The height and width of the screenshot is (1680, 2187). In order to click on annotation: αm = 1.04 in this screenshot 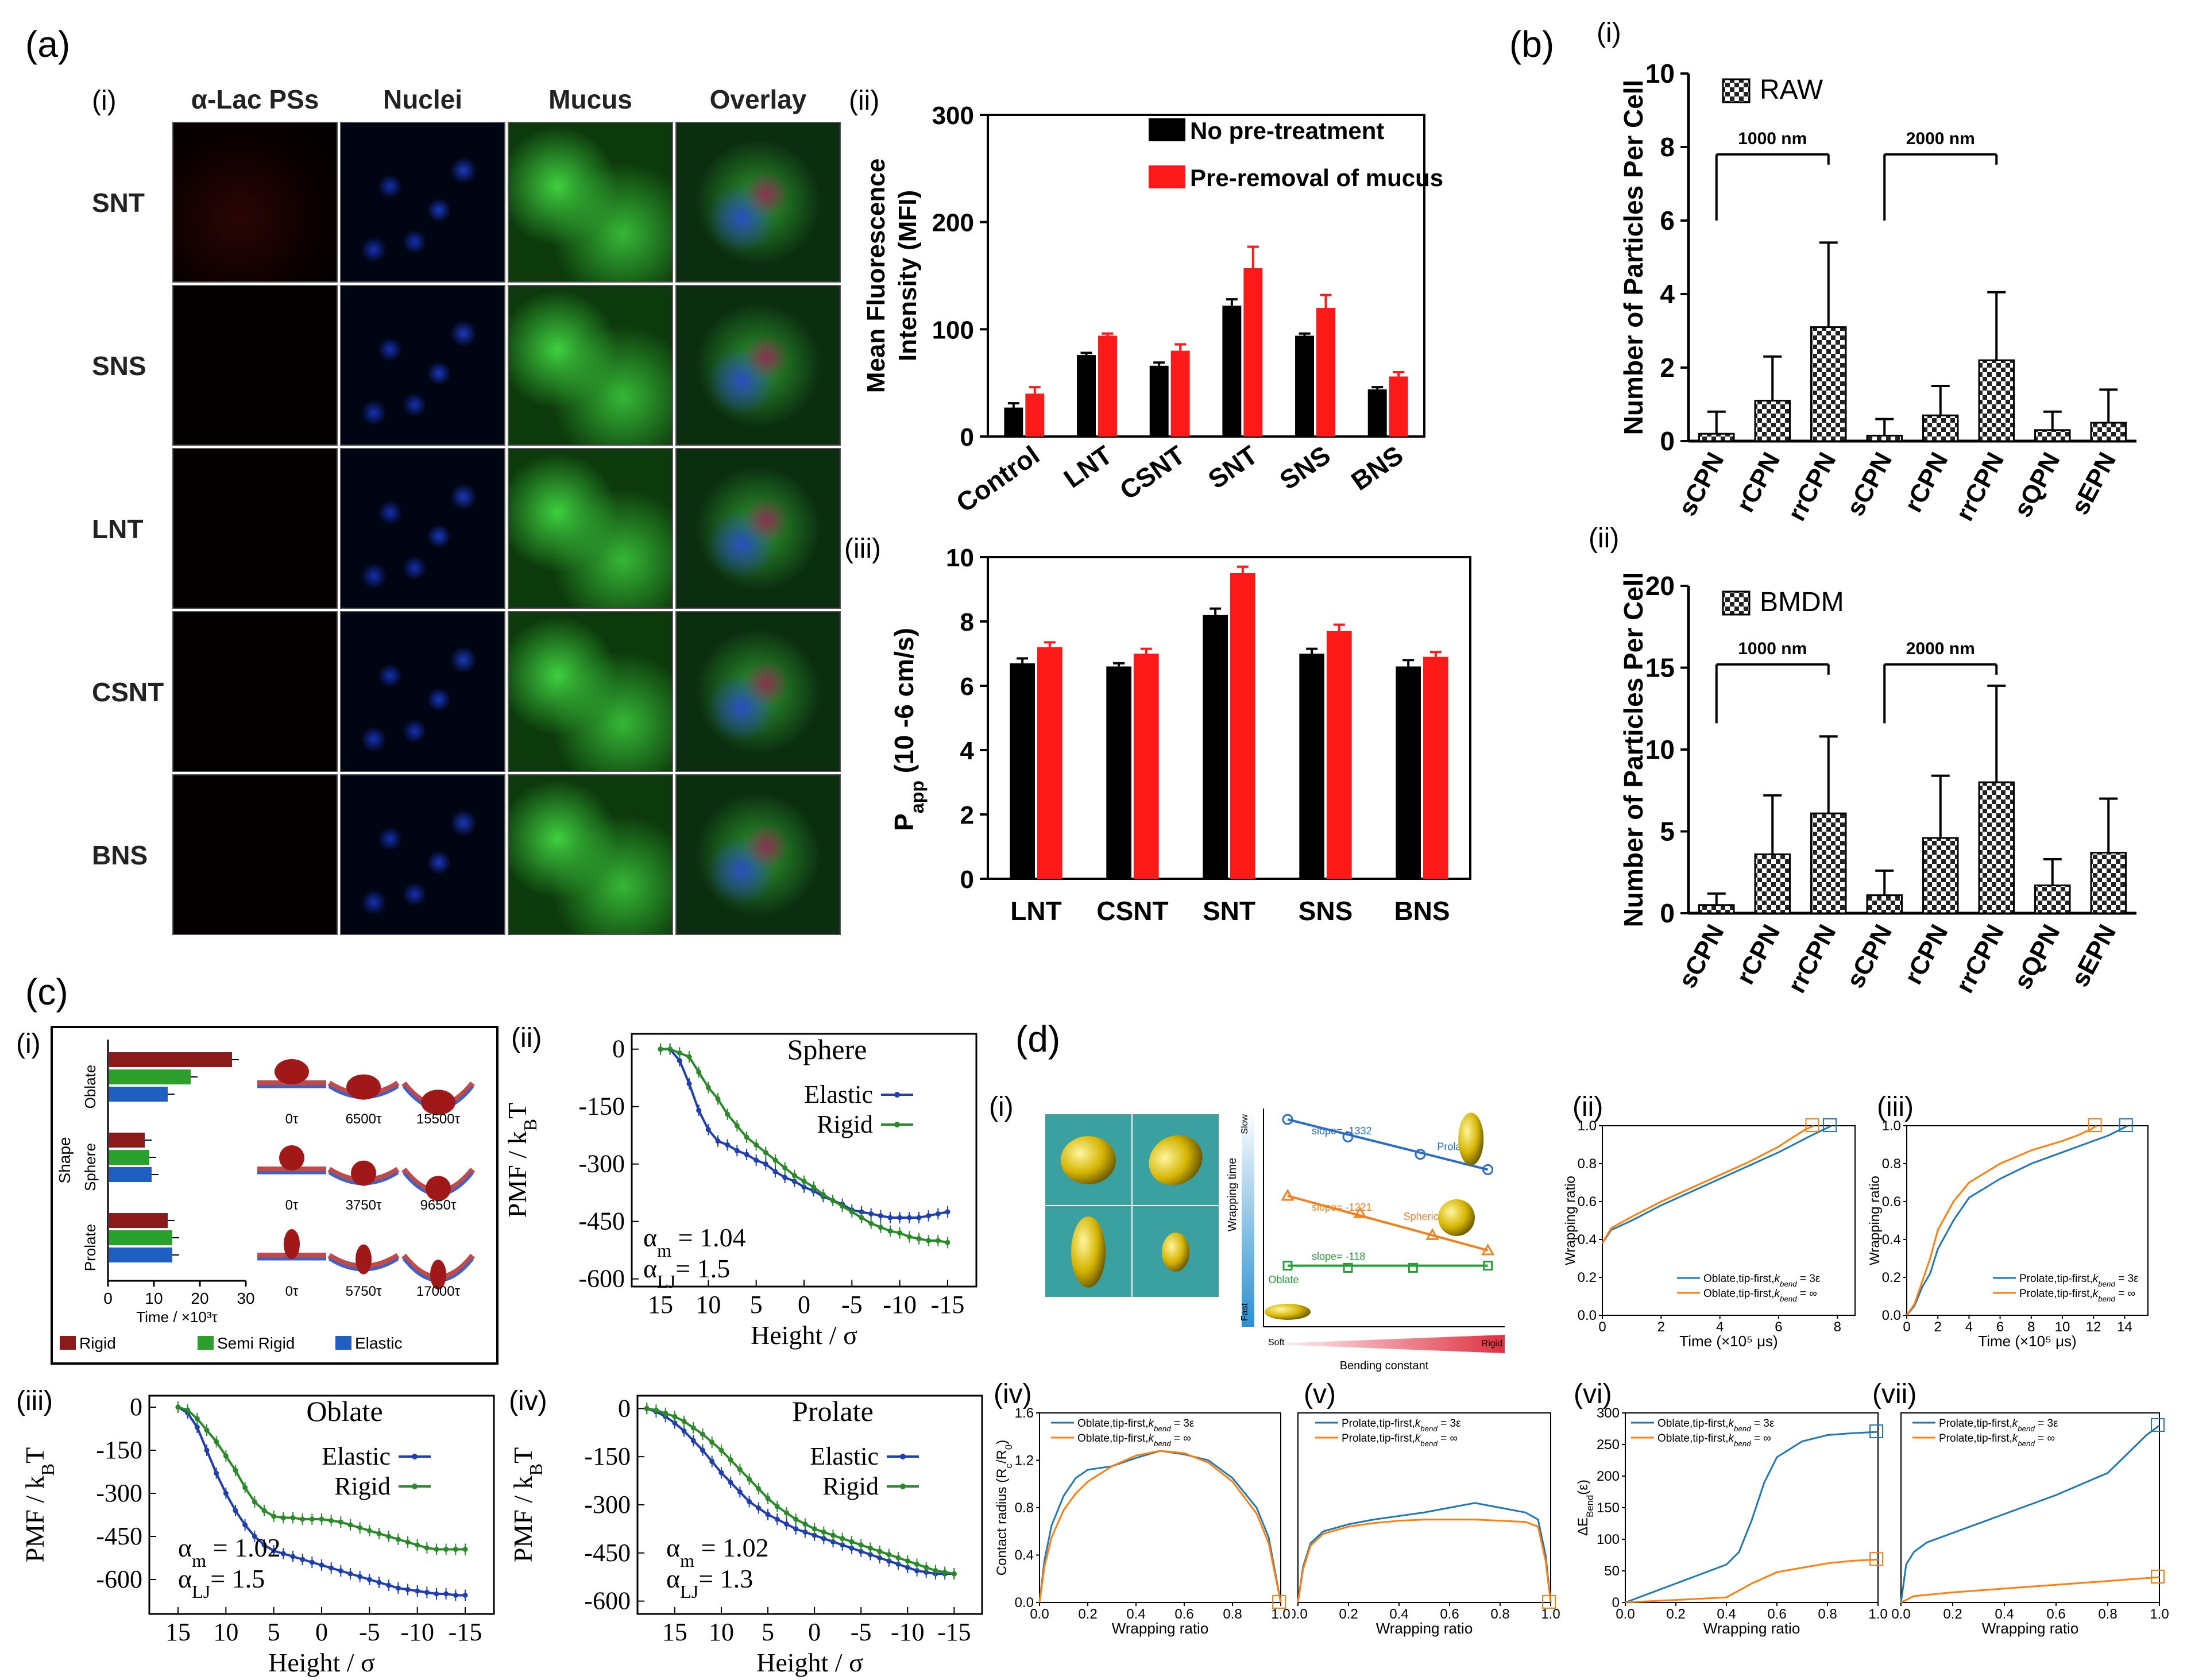, I will do `click(694, 1242)`.